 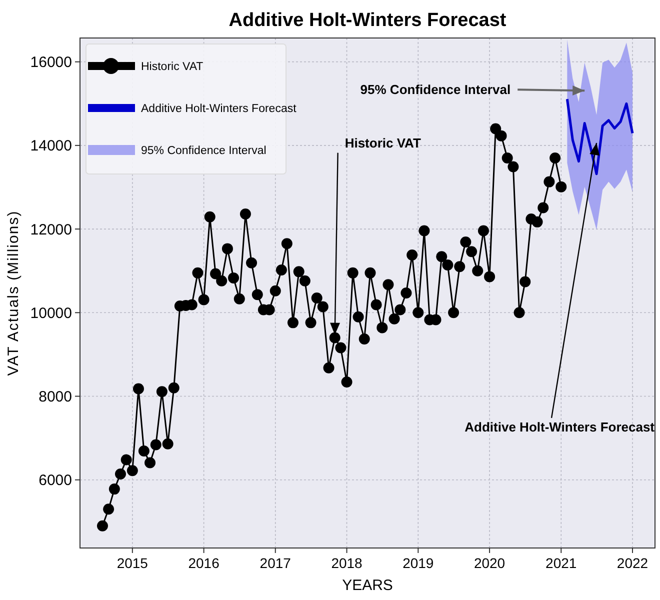 I want to click on annotation: Additive Holt-Winters Forecast, so click(x=560, y=426).